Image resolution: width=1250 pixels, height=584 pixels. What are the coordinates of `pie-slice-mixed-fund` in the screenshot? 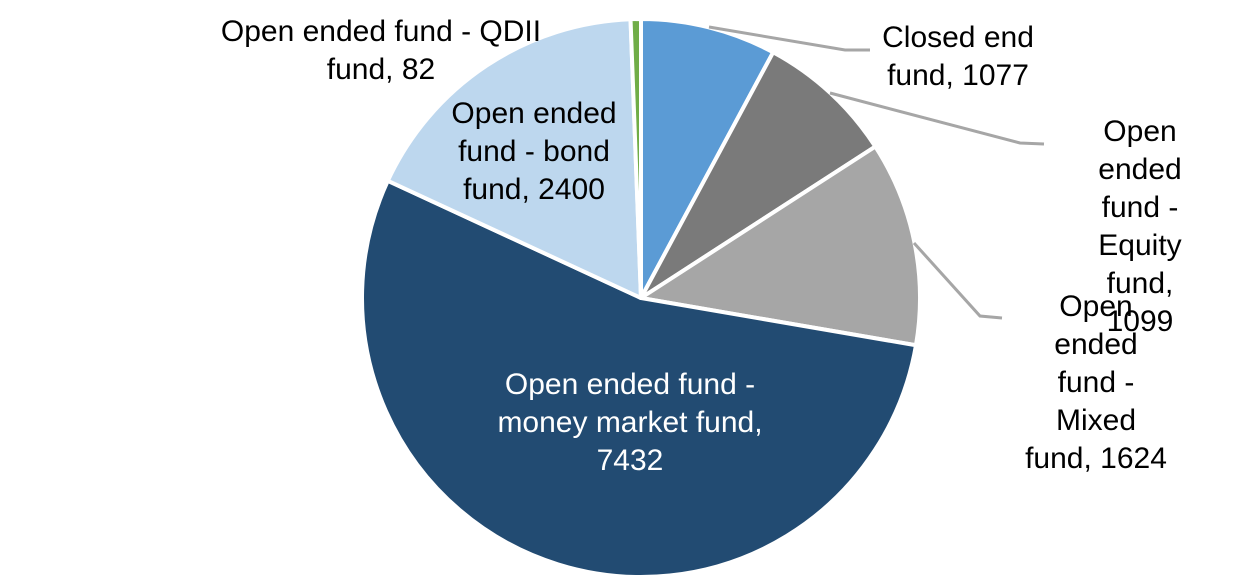 It's located at (780, 246).